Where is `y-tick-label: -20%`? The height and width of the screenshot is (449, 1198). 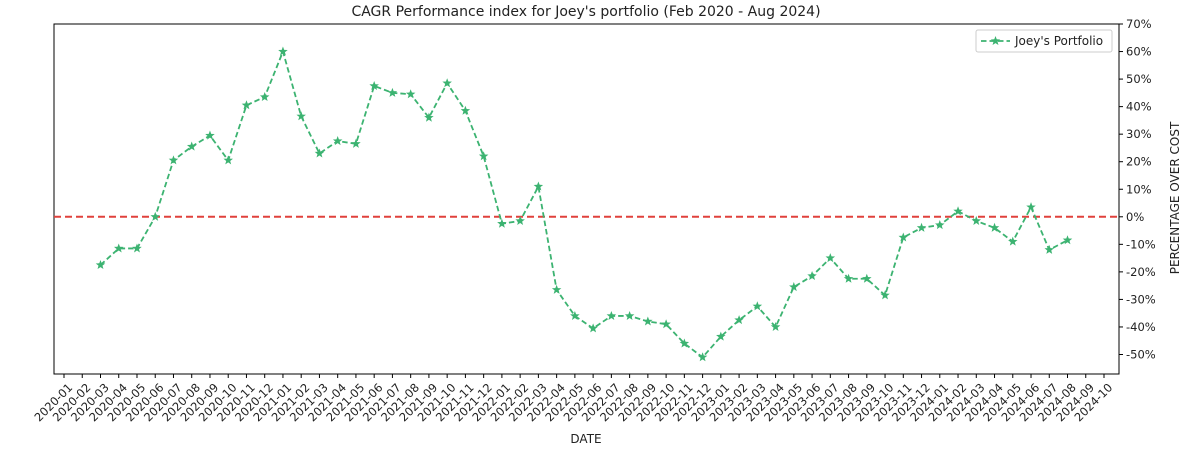 y-tick-label: -20% is located at coordinates (1141, 272).